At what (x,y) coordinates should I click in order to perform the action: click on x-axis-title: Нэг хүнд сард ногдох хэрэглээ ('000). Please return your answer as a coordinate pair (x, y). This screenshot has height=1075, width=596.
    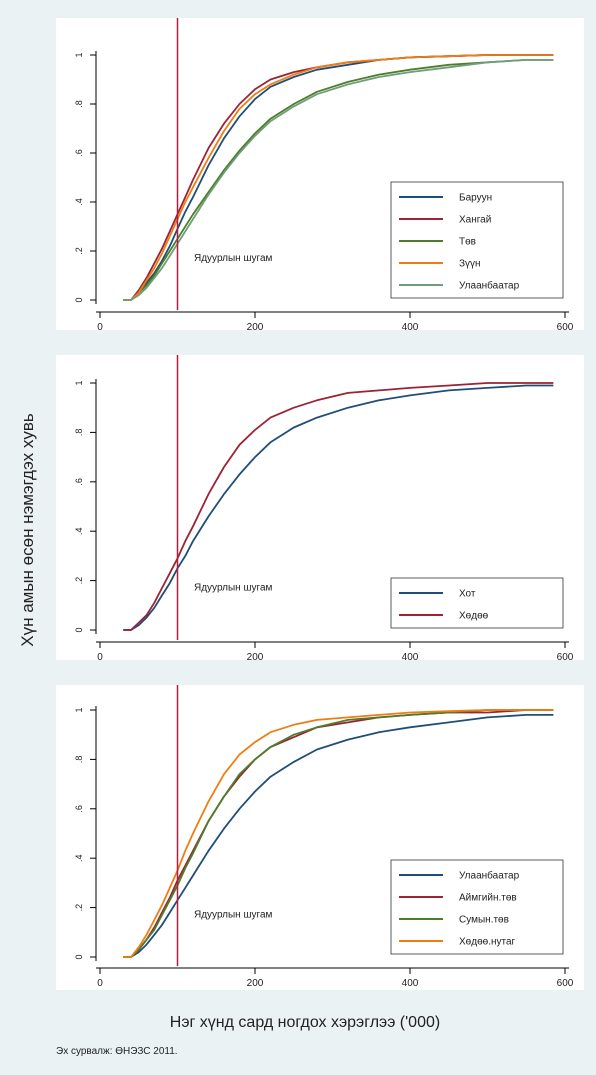
    Looking at the image, I should click on (305, 1022).